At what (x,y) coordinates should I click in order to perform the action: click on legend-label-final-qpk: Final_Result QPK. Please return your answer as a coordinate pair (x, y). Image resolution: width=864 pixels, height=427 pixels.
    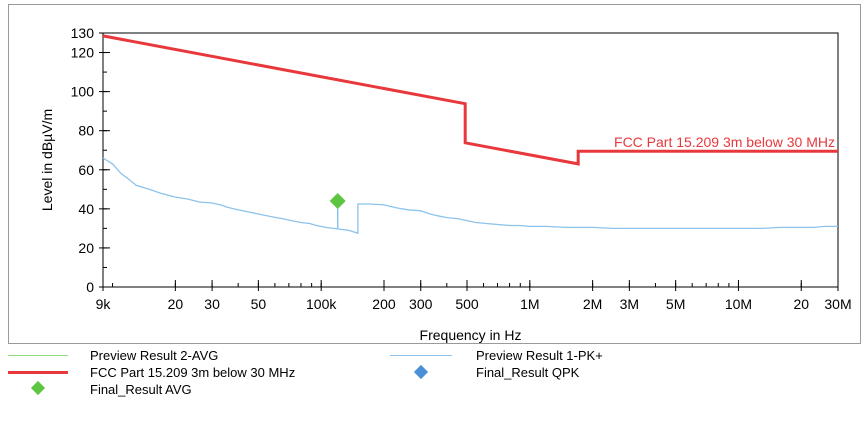
    Looking at the image, I should click on (528, 372).